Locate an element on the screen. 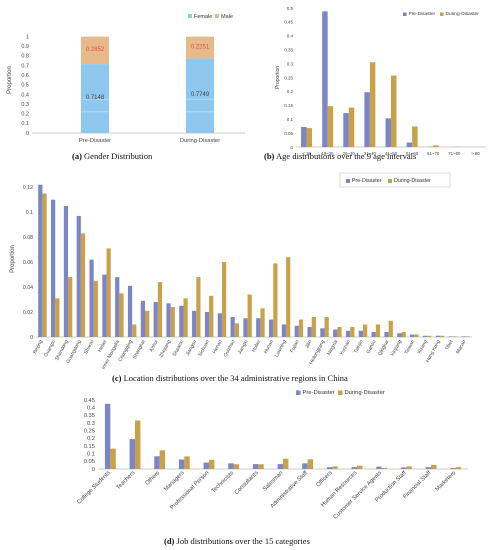  x-tick-label: 61~70 is located at coordinates (433, 153).